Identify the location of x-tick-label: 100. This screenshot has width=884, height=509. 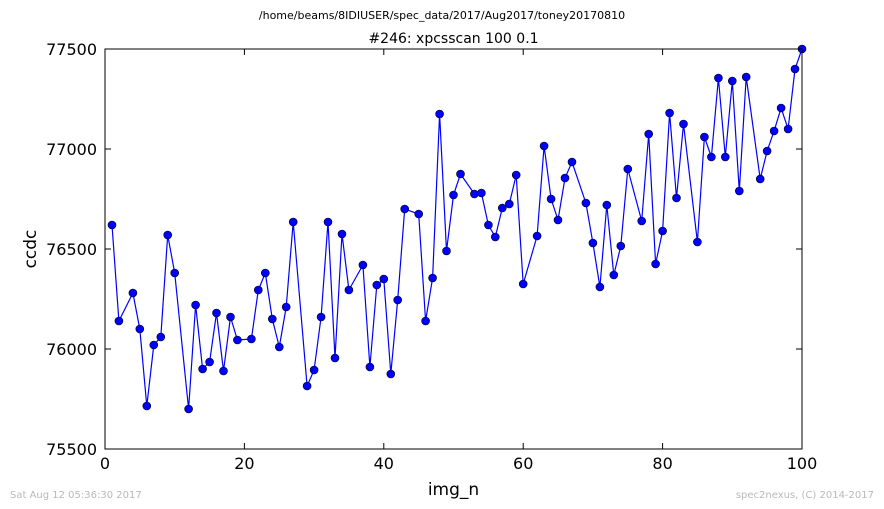
(802, 463).